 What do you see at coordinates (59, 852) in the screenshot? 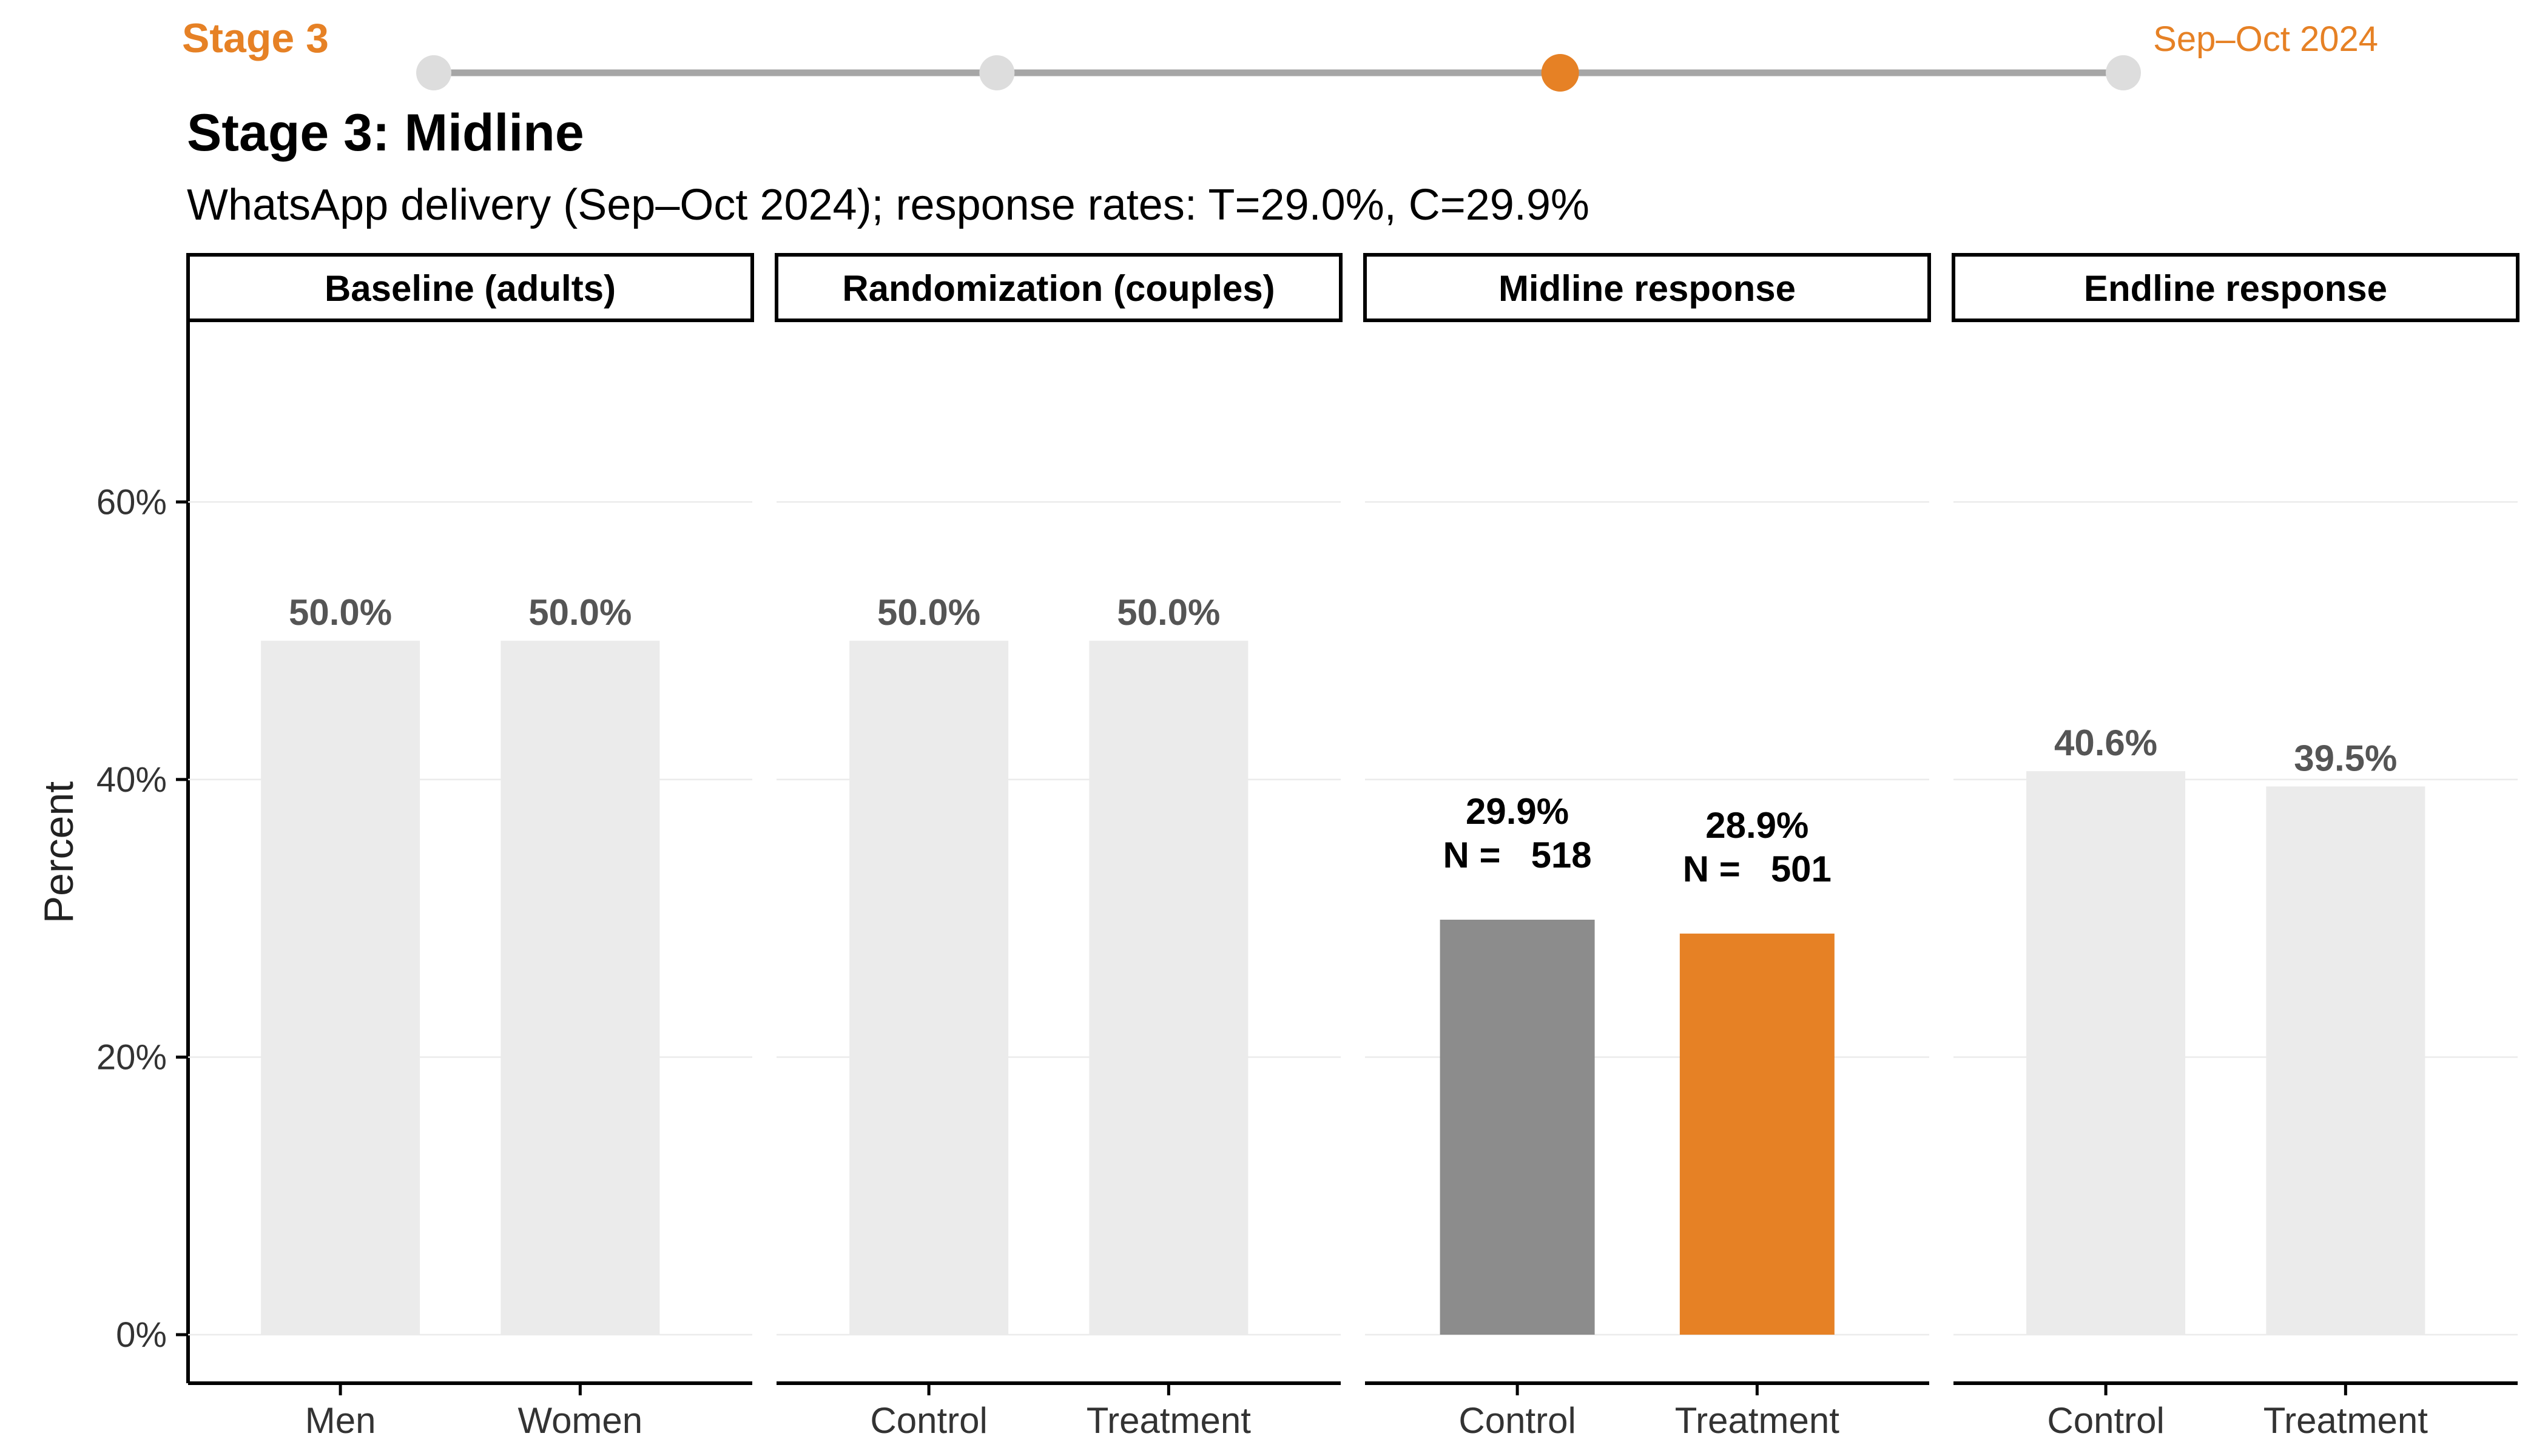
I see `y-axis-label: Percent` at bounding box center [59, 852].